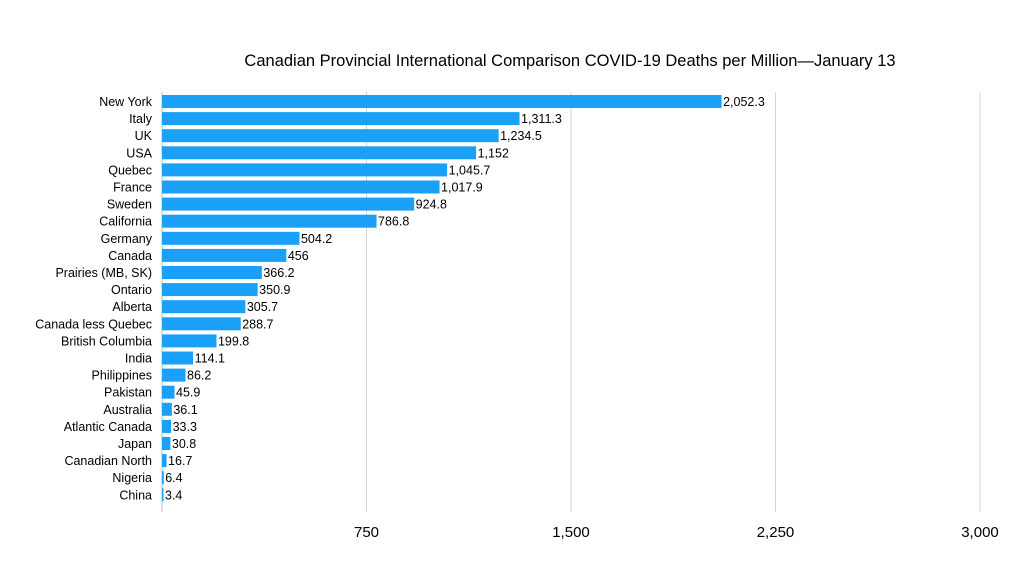 This screenshot has height=576, width=1024. What do you see at coordinates (144, 136) in the screenshot?
I see `category-label-2: UK` at bounding box center [144, 136].